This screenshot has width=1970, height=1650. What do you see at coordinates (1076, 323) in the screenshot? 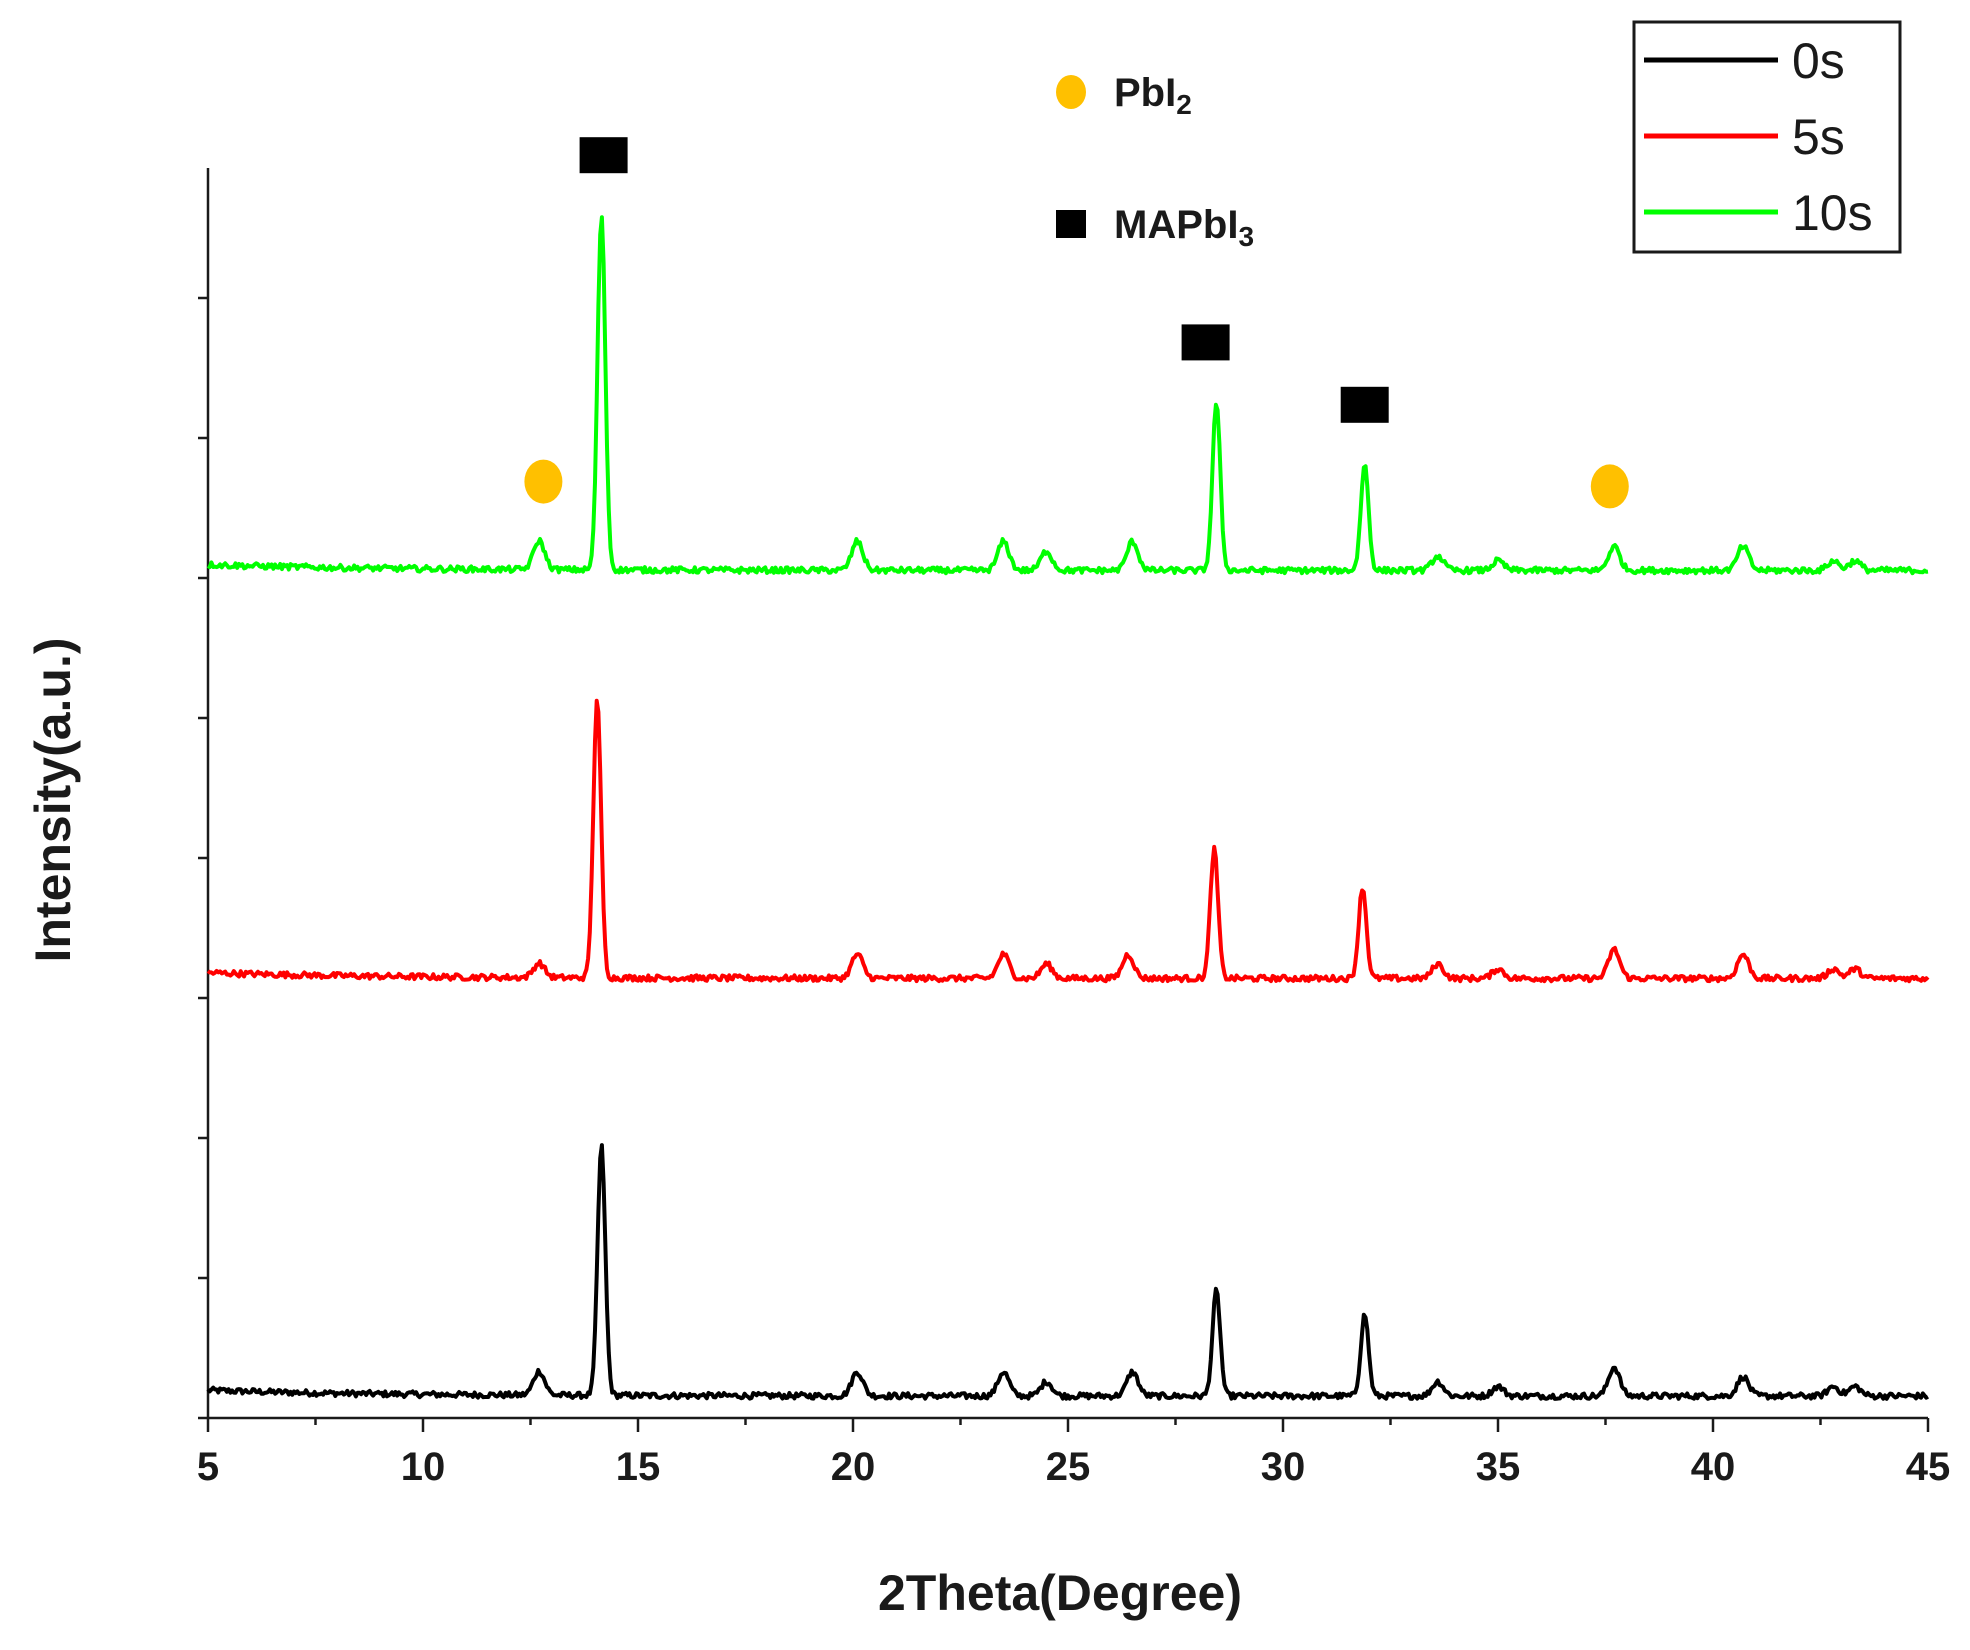
I see `peak-markers` at bounding box center [1076, 323].